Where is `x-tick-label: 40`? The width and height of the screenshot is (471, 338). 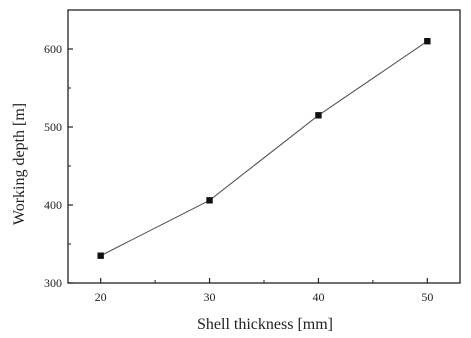 x-tick-label: 40 is located at coordinates (318, 297).